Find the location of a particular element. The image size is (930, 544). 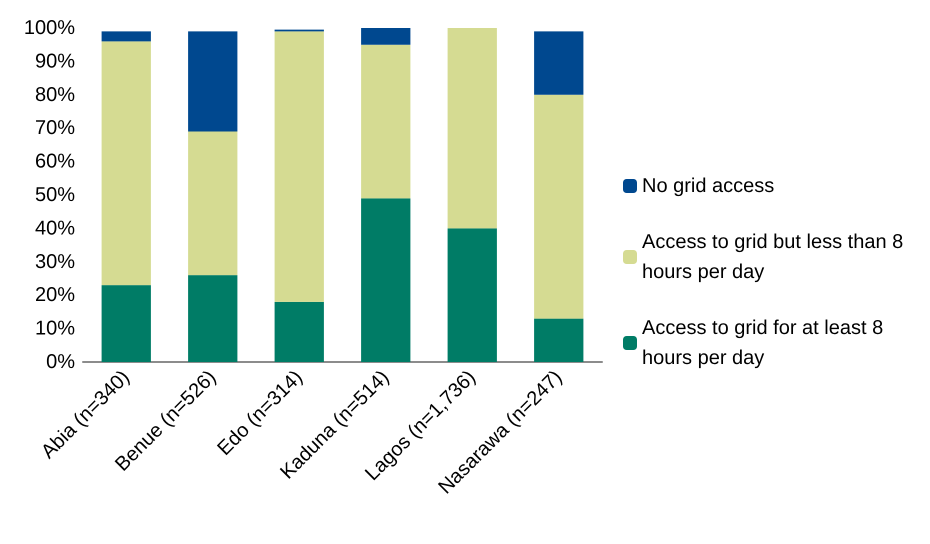

y-tick-label: 50% is located at coordinates (55, 195).